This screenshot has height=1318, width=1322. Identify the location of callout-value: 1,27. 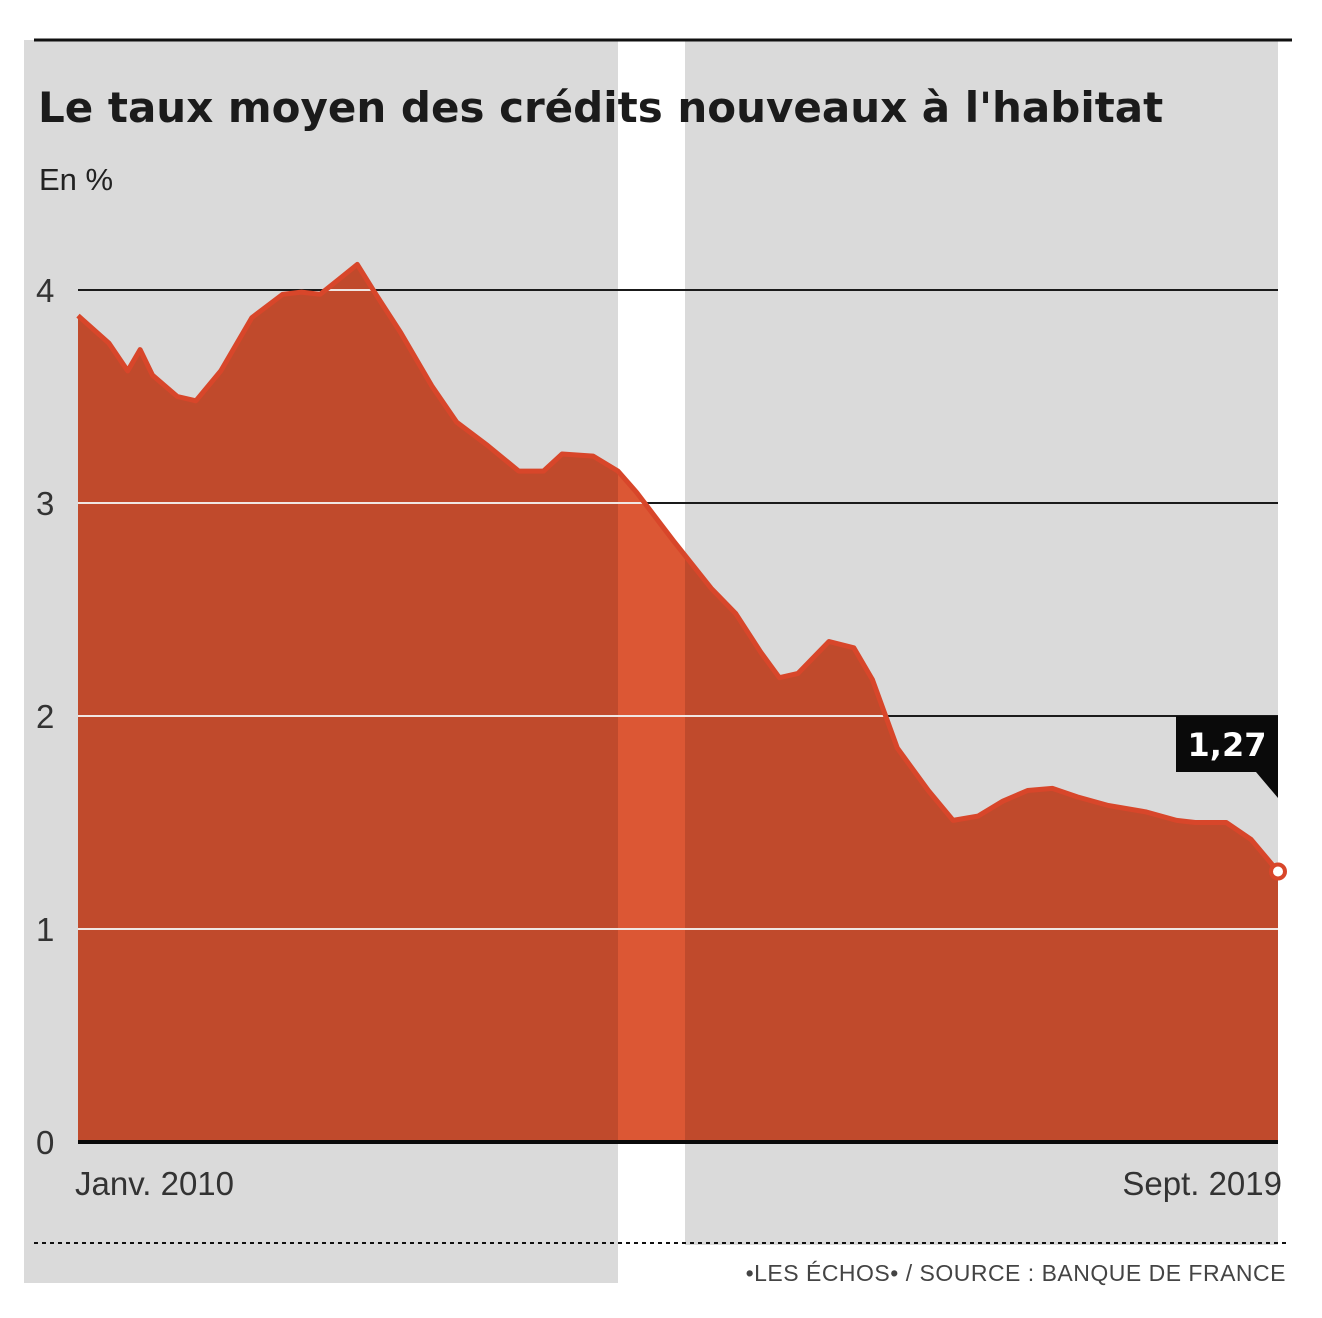
(1227, 745).